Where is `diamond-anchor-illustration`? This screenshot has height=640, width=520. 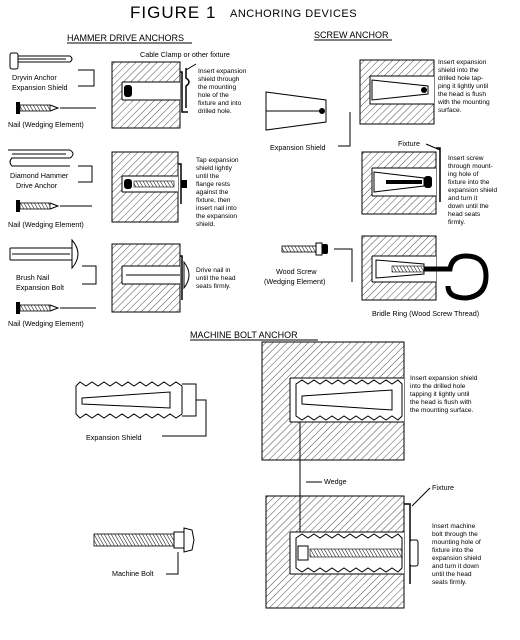 diamond-anchor-illustration is located at coordinates (41, 158).